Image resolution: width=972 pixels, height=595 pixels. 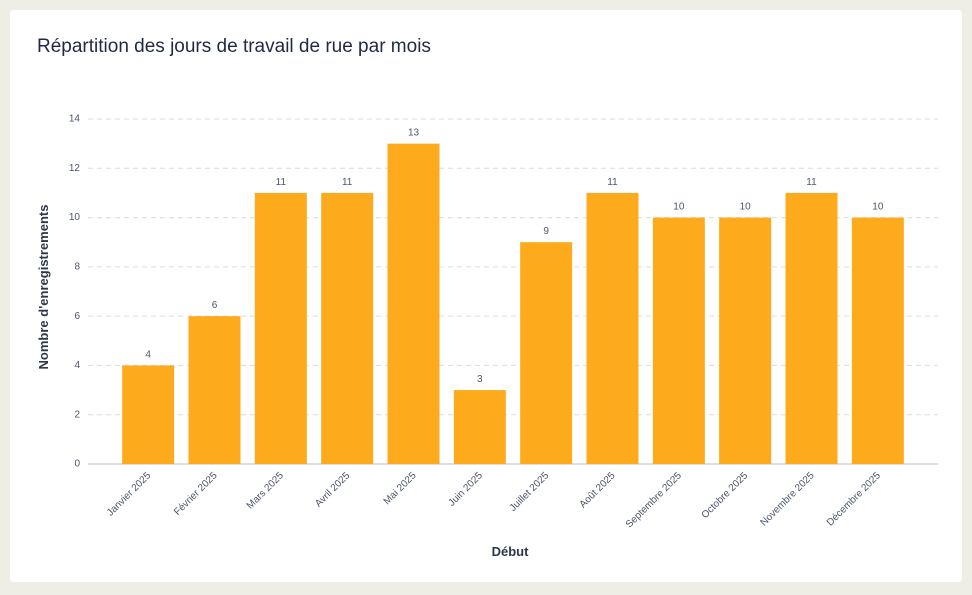 What do you see at coordinates (77, 414) in the screenshot?
I see `y-tick-label: 2` at bounding box center [77, 414].